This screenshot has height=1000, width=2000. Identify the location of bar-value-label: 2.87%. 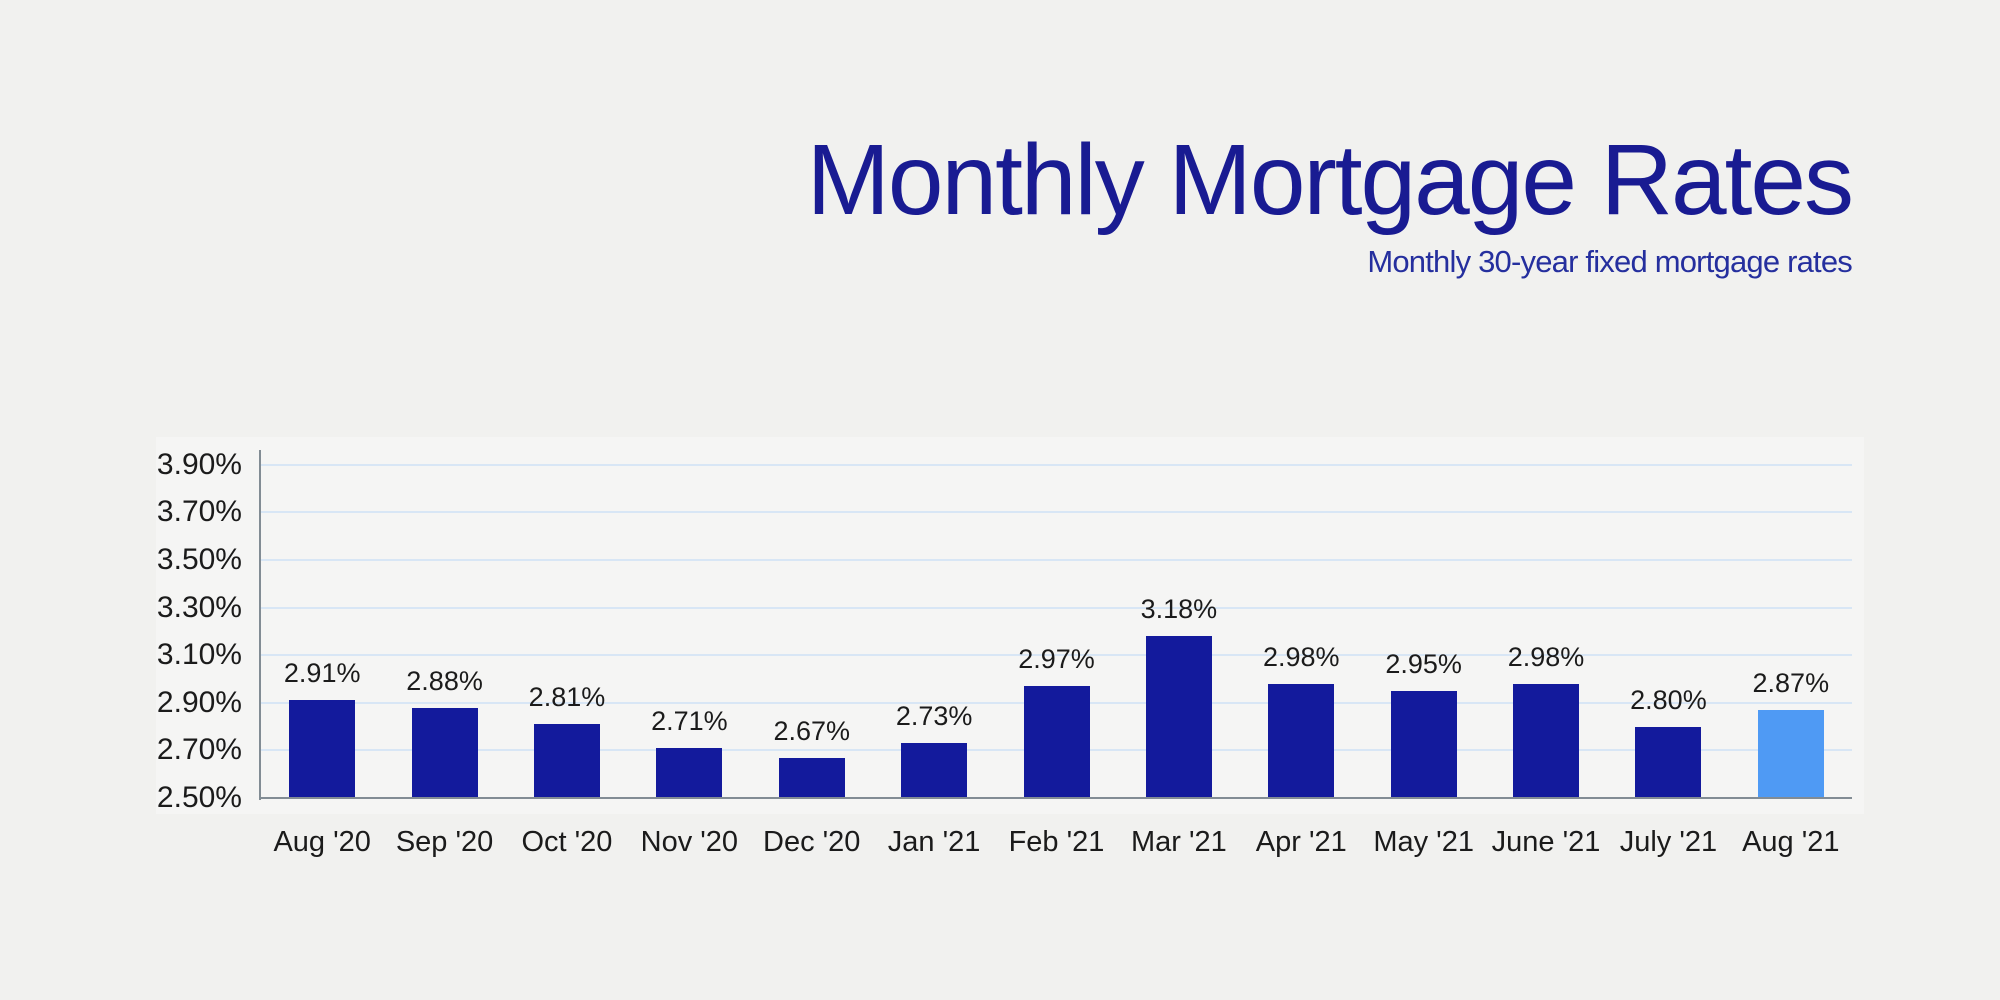
(1791, 682).